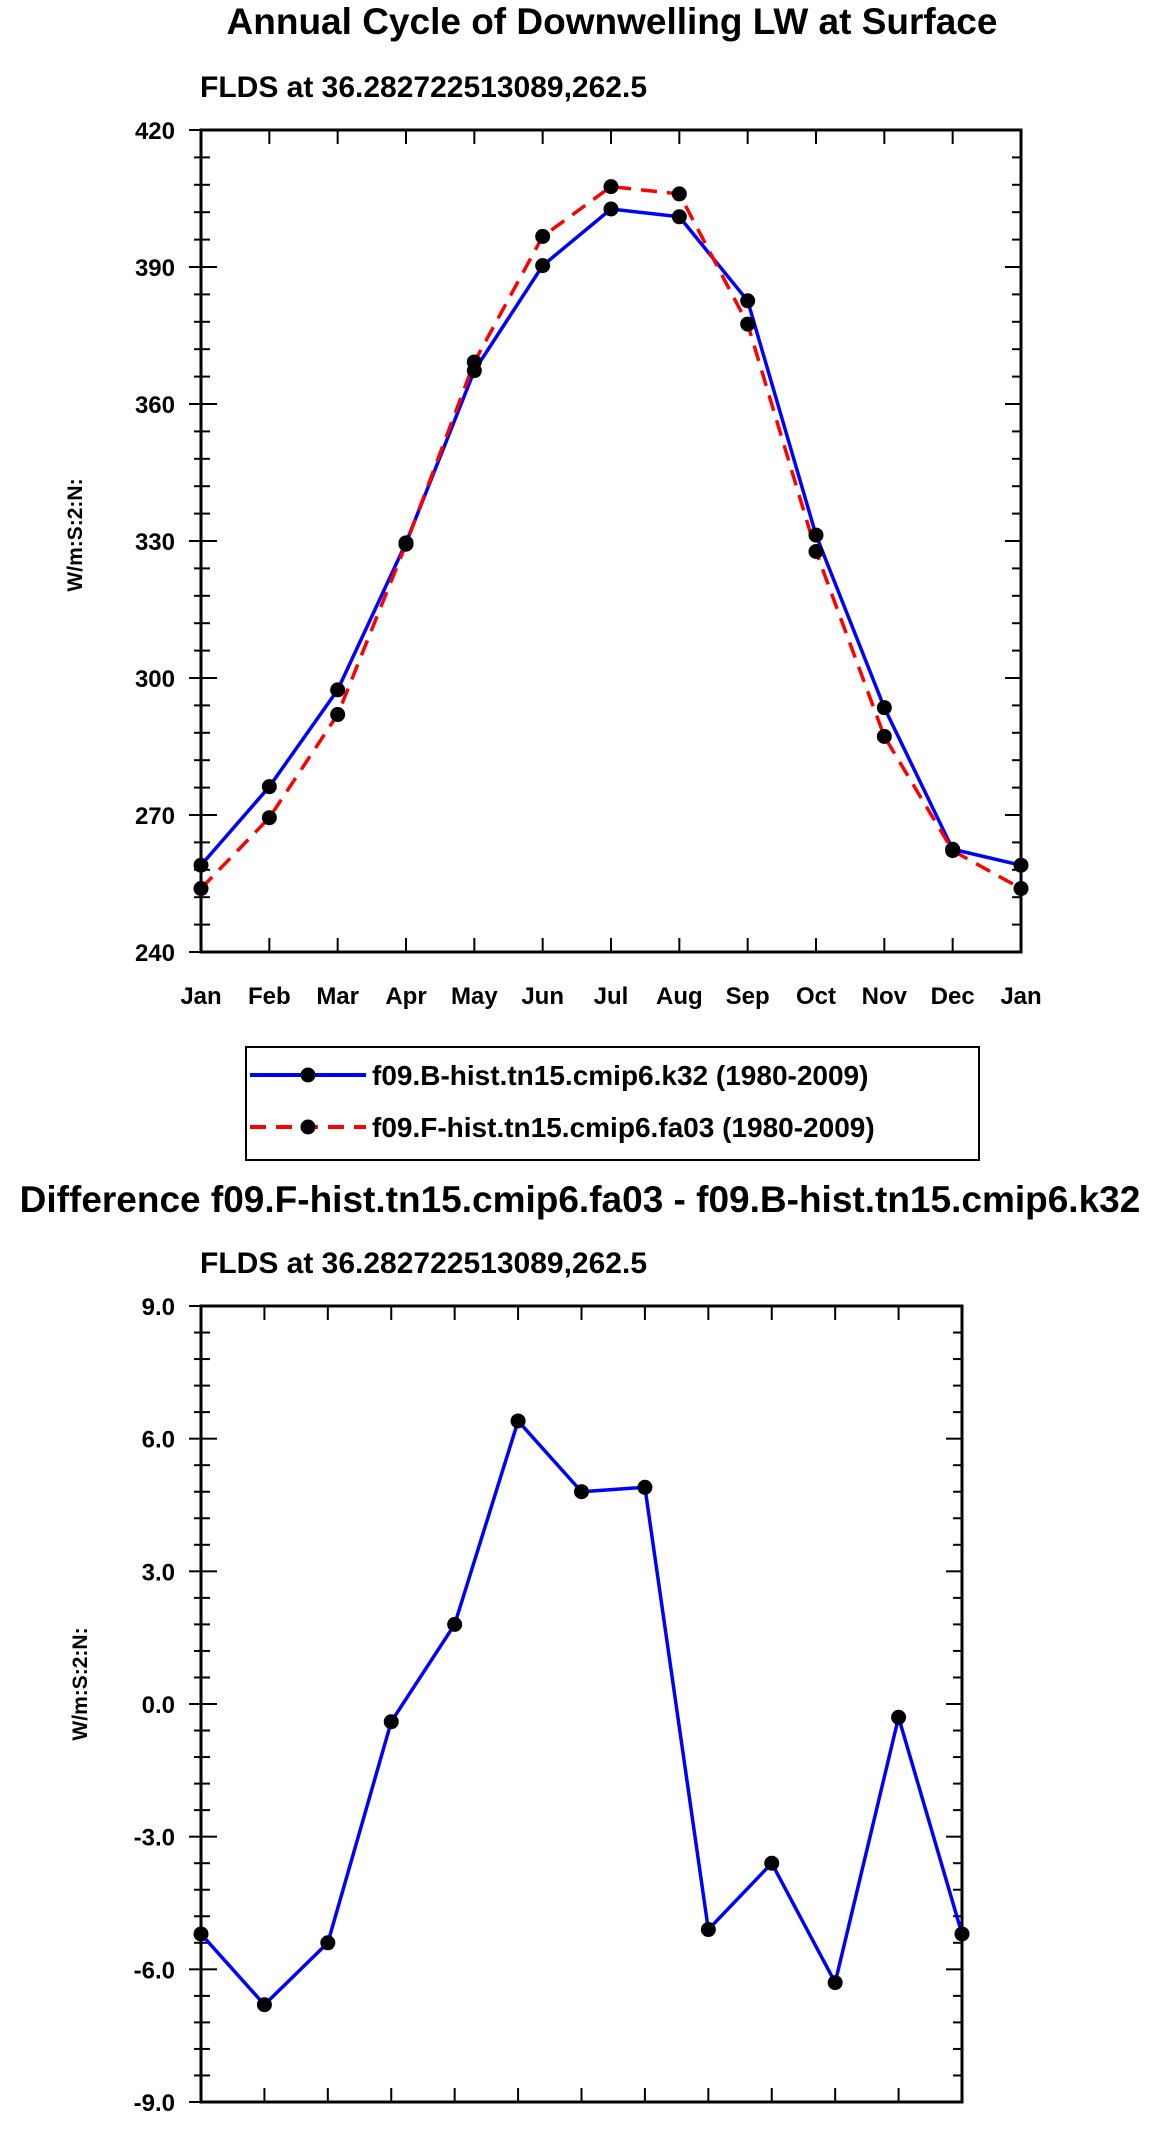  Describe the element at coordinates (474, 996) in the screenshot. I see `x-tick-label: May` at that location.